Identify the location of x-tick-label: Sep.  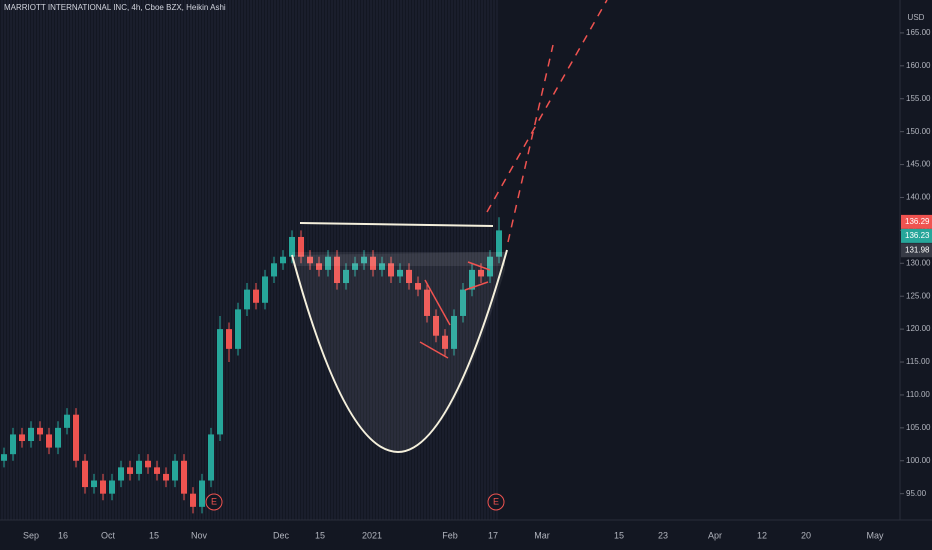
(31, 535).